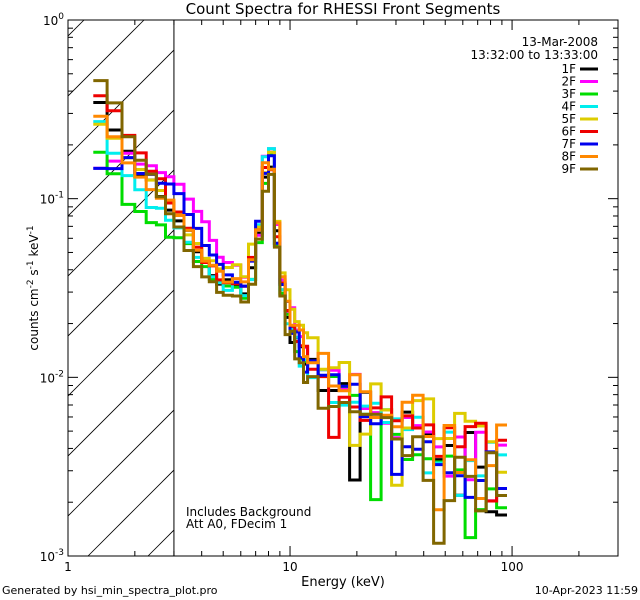  What do you see at coordinates (568, 94) in the screenshot?
I see `legend-label-3F: 3F` at bounding box center [568, 94].